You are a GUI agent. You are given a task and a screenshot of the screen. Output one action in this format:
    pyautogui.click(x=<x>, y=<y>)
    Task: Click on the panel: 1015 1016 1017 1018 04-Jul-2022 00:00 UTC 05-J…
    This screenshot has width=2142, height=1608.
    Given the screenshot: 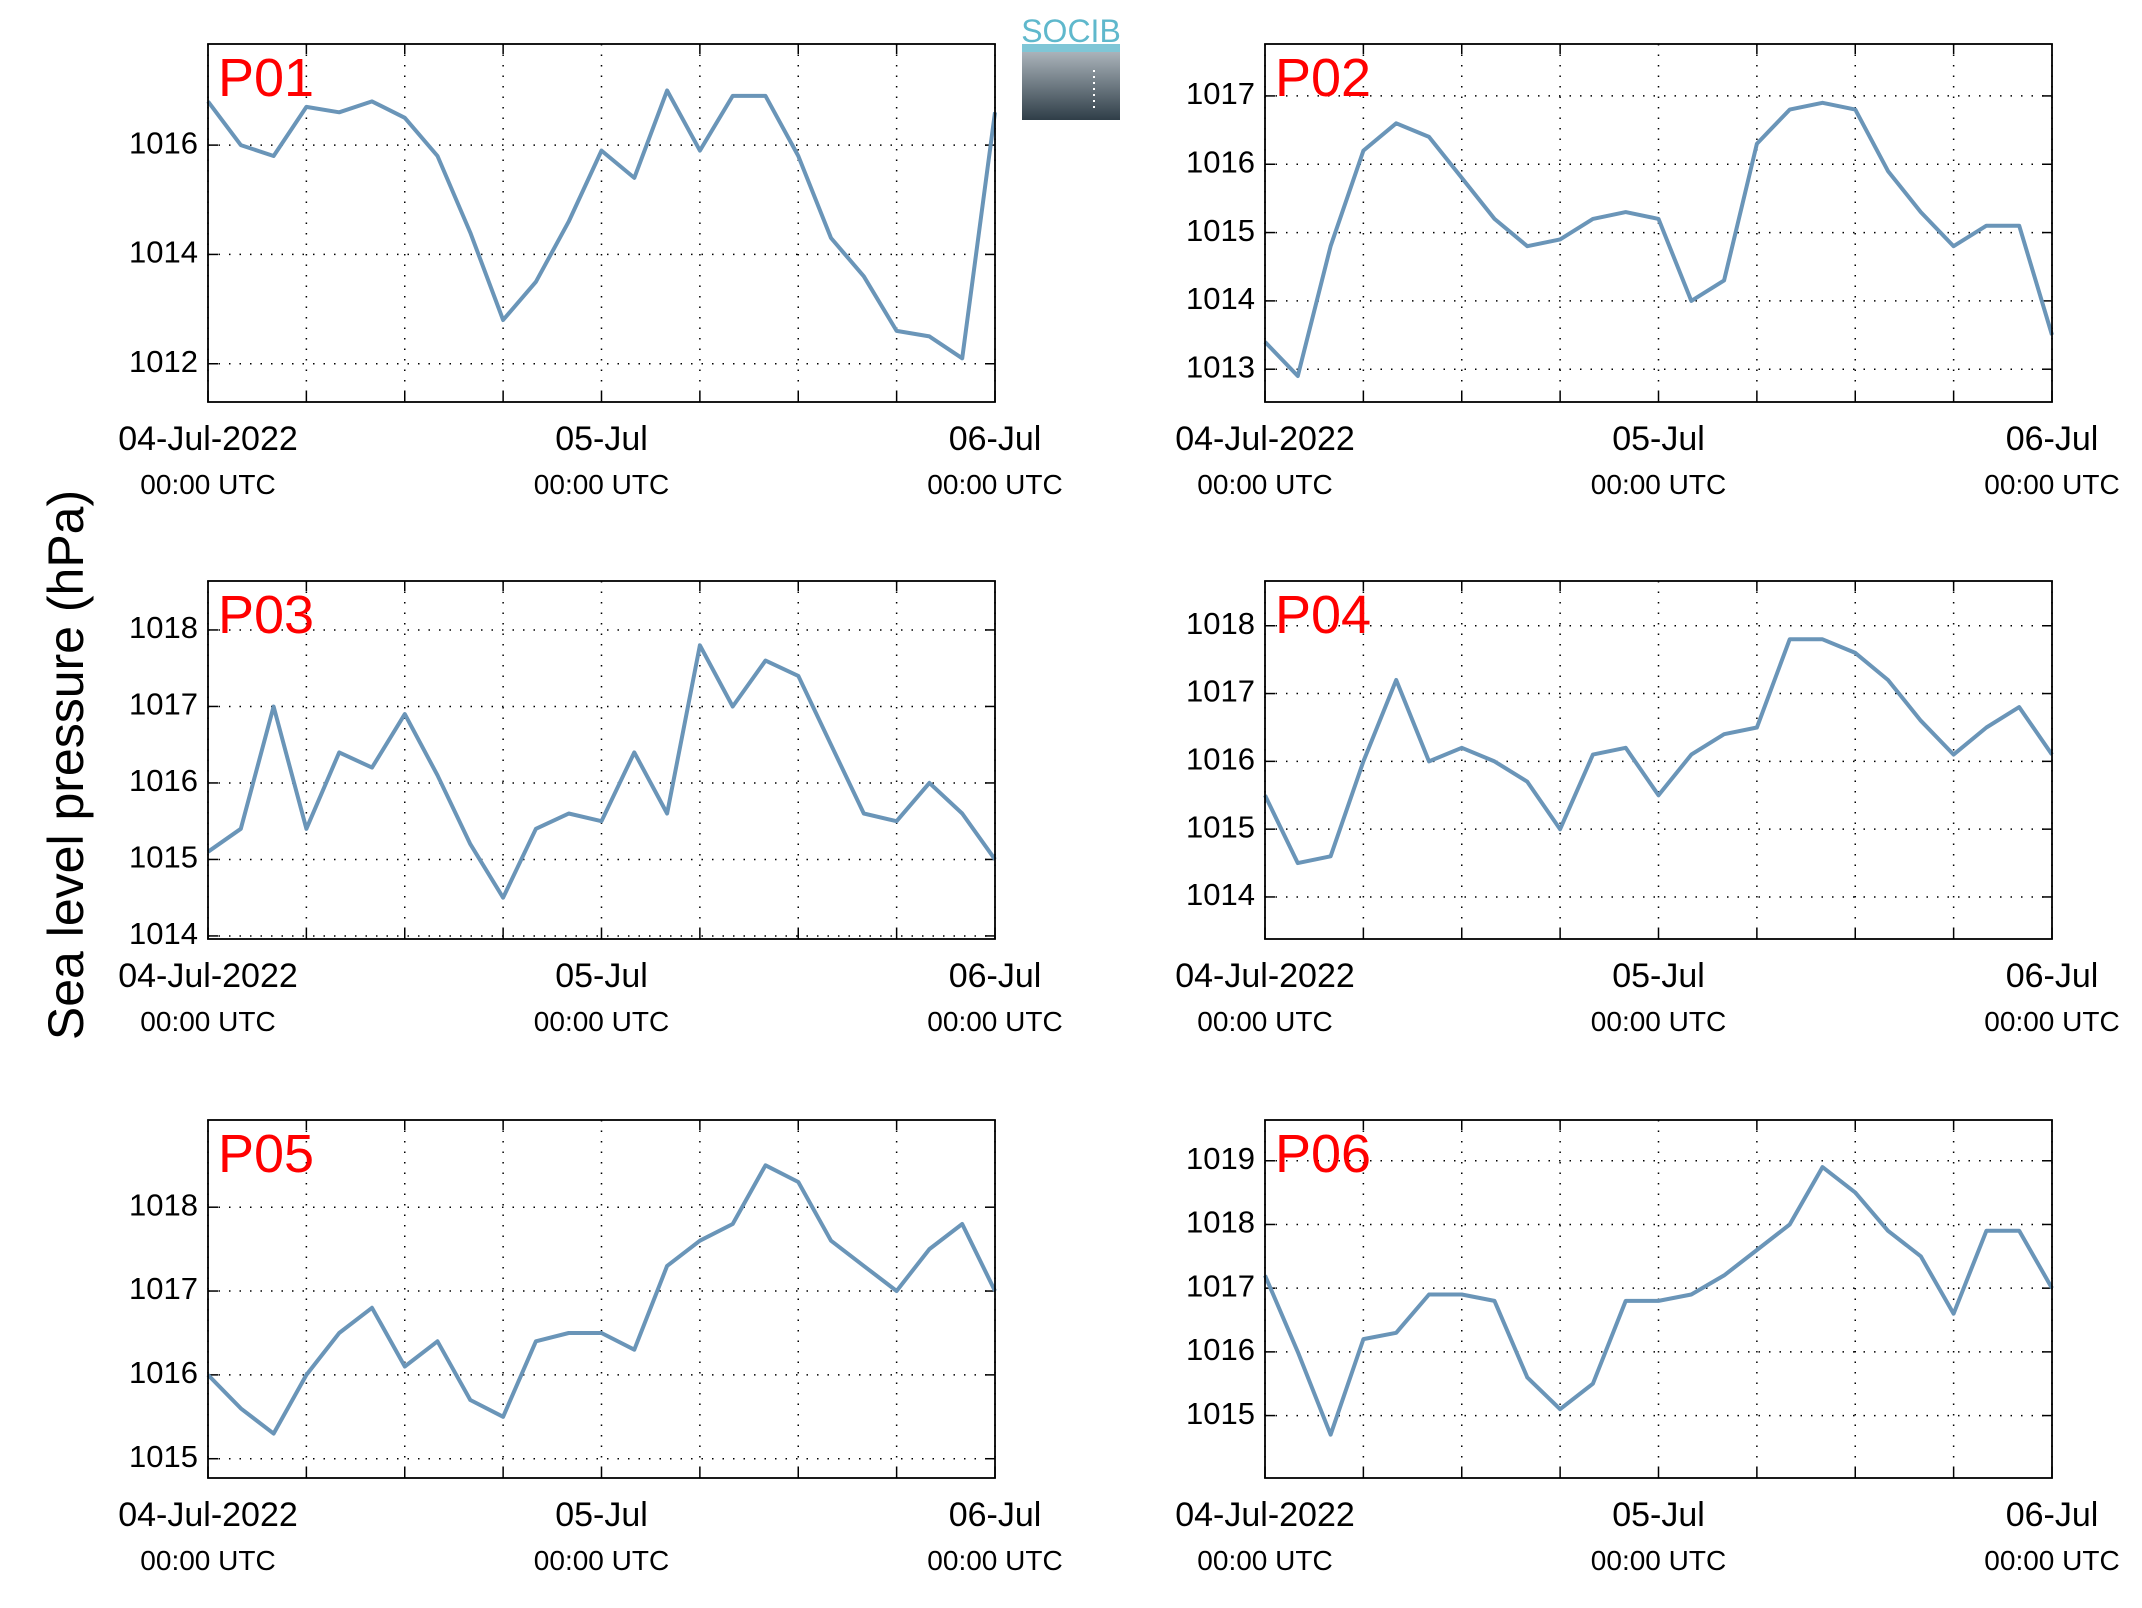 What is the action you would take?
    pyautogui.click(x=590, y=1347)
    